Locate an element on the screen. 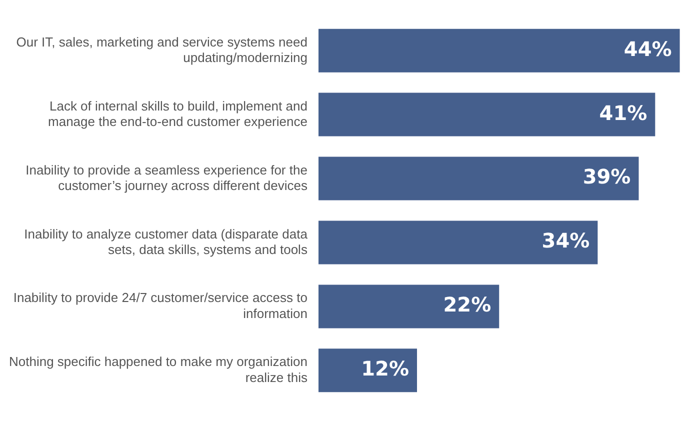 Image resolution: width=694 pixels, height=421 pixels. y-tick-label: Our IT, sales, marketing and service systems need updating/modernizing is located at coordinates (162, 49).